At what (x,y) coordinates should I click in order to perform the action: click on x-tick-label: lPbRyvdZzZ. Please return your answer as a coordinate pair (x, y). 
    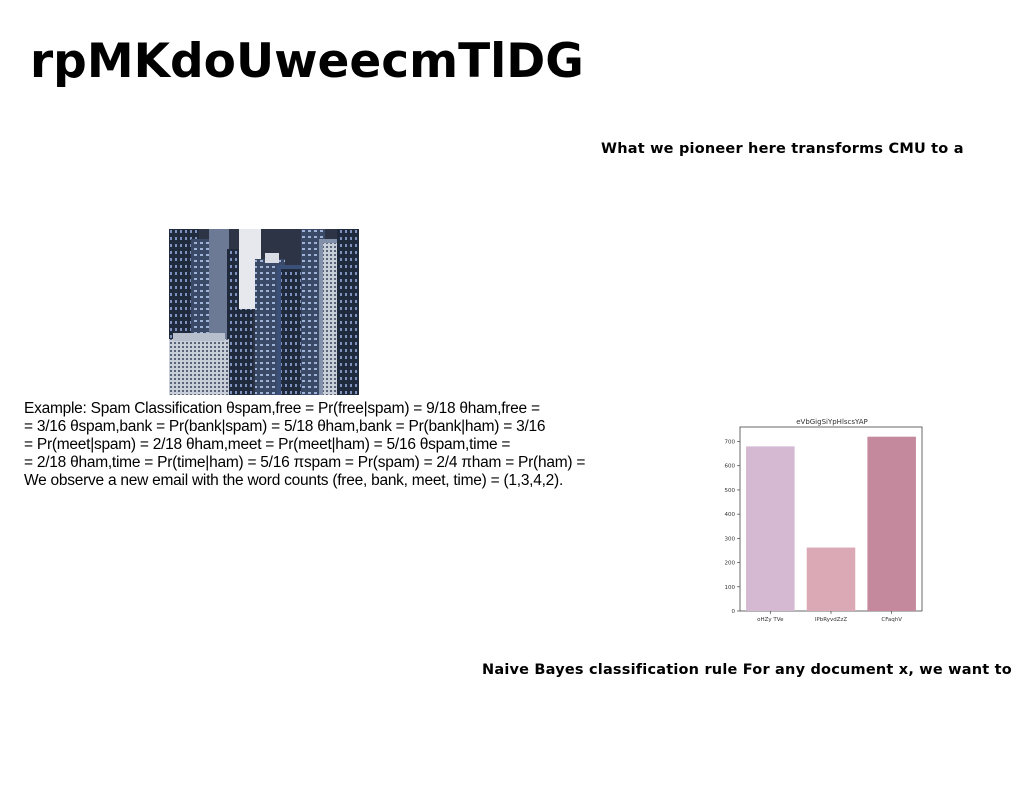
    Looking at the image, I should click on (831, 620).